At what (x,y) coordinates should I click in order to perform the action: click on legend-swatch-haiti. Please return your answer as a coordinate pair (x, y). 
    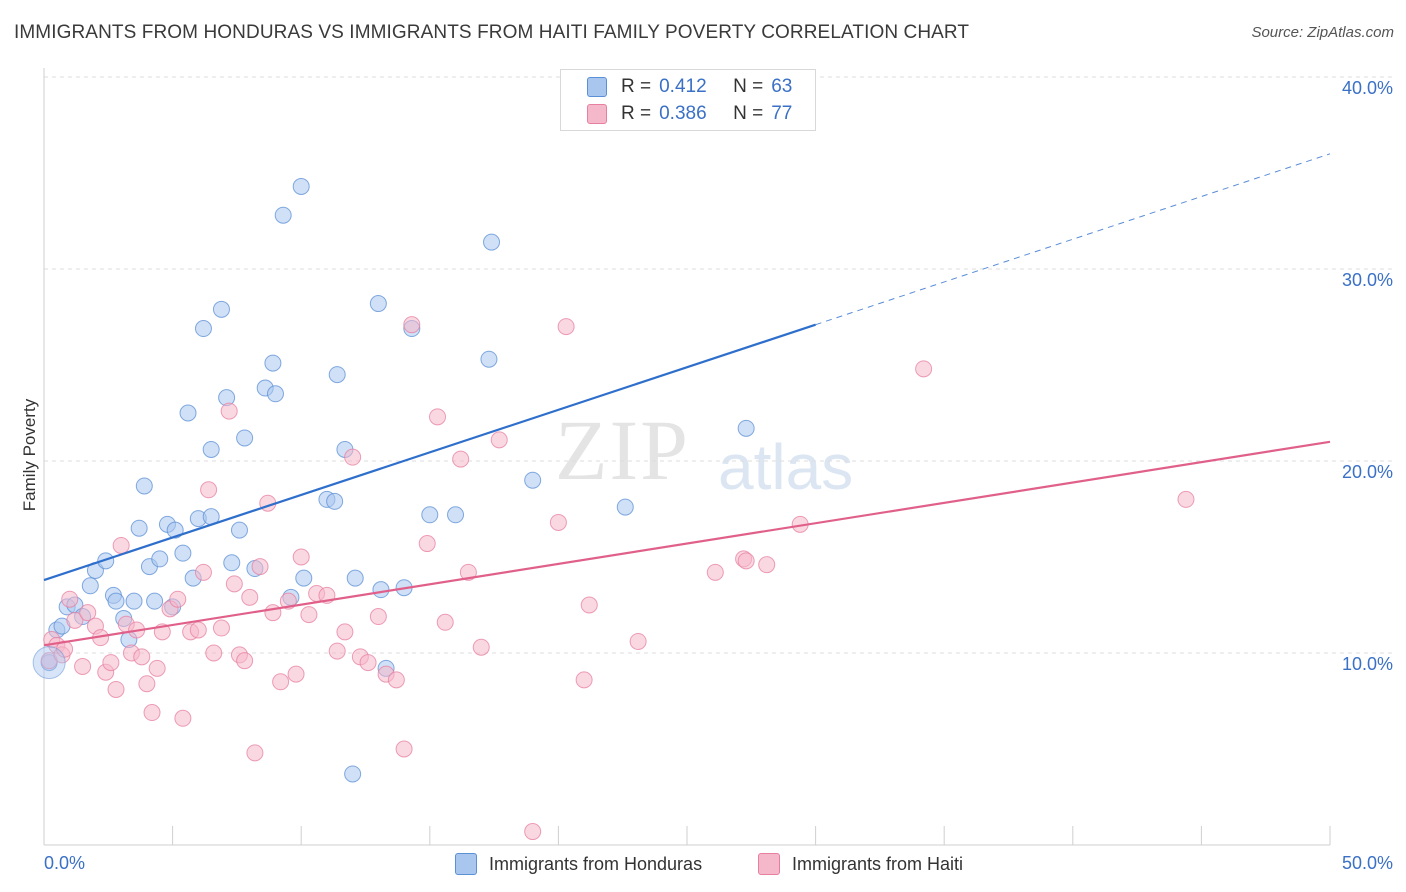
    Looking at the image, I should click on (769, 864).